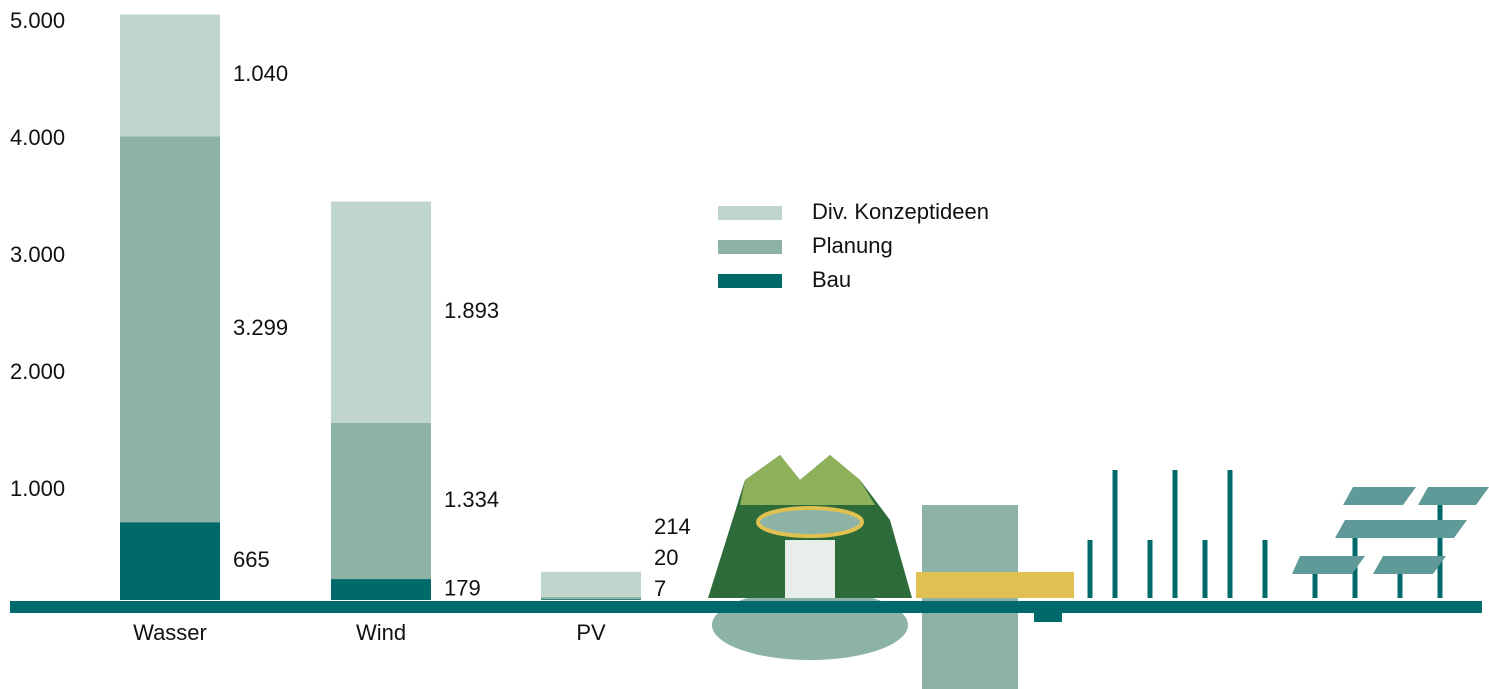  I want to click on legend-label: Div. Konzeptideen, so click(900, 211).